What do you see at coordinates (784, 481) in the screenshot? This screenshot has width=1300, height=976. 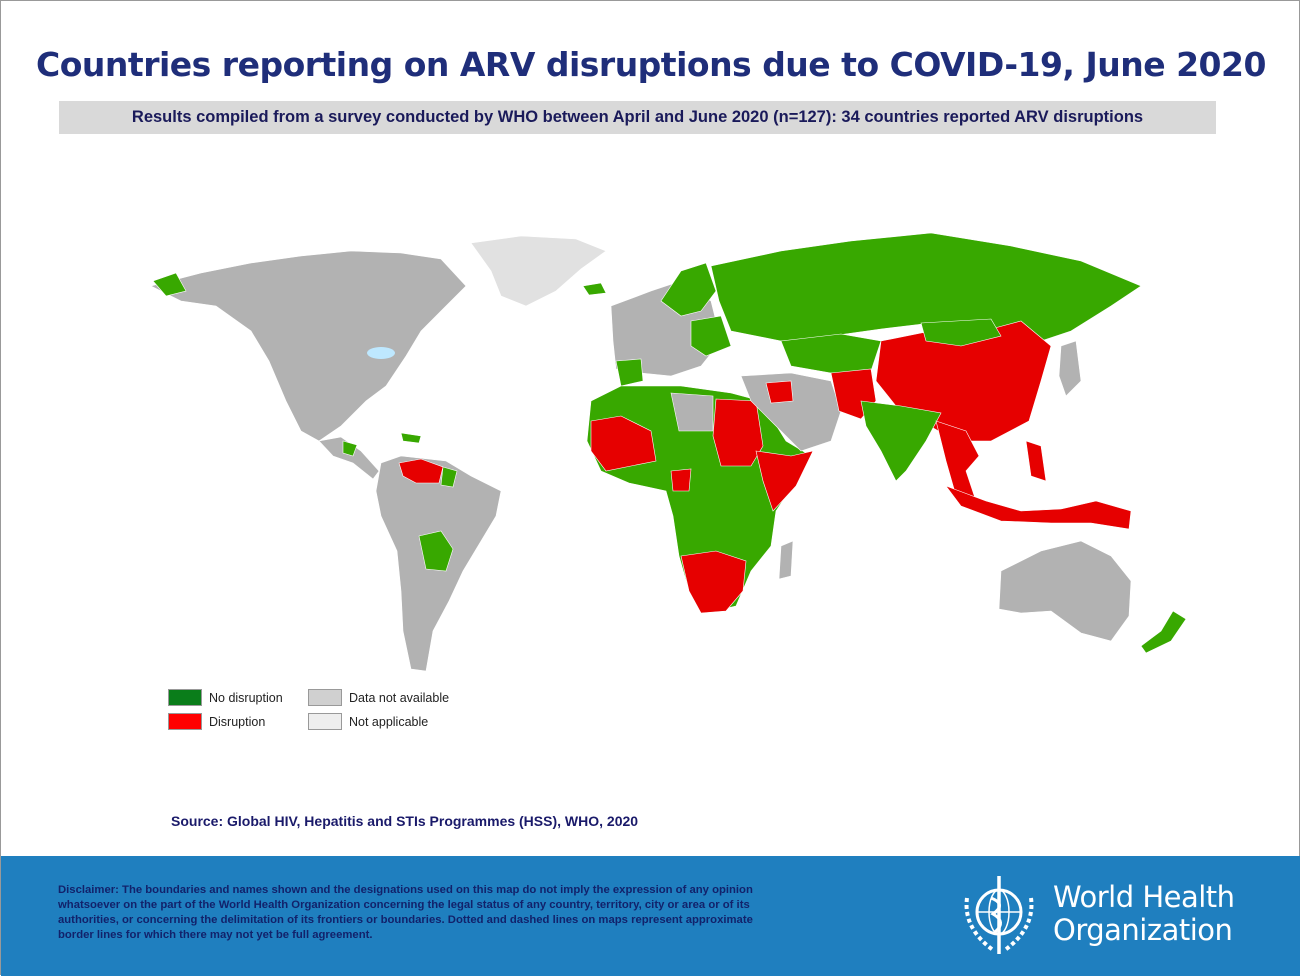 I see `region-horn-of-africa` at bounding box center [784, 481].